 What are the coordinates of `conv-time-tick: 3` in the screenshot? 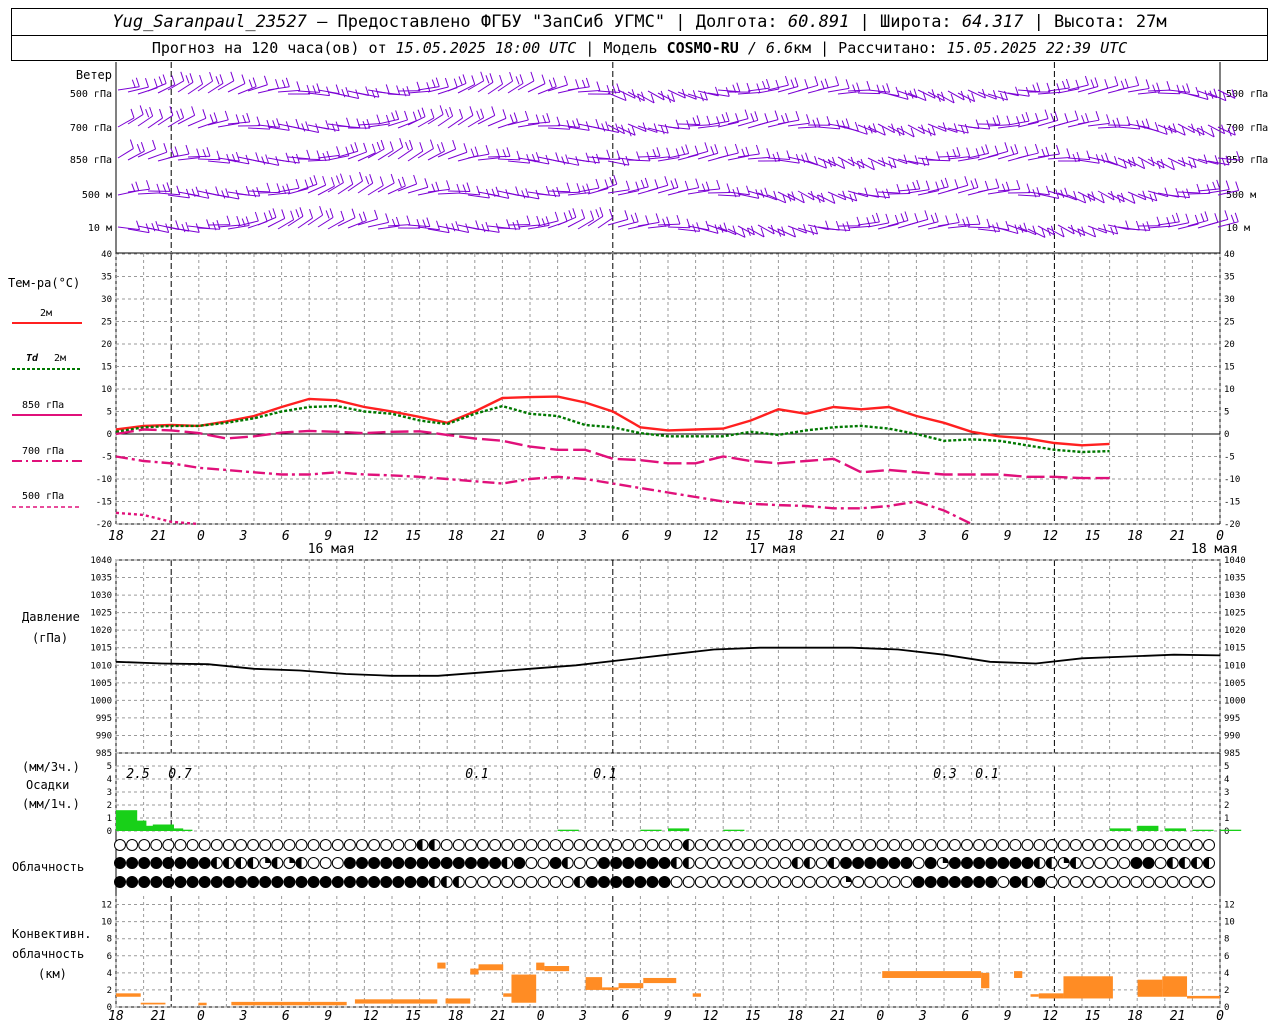 It's located at (922, 1016).